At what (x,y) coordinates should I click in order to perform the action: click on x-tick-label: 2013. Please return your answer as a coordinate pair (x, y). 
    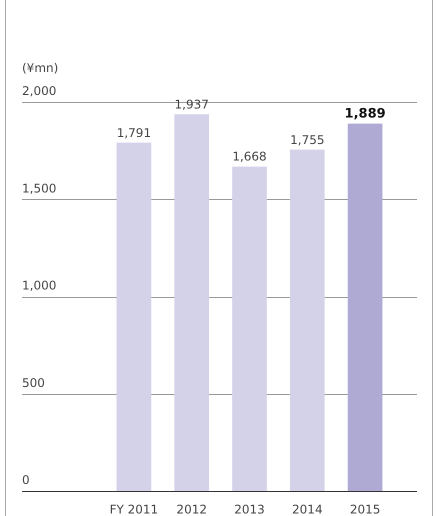
    Looking at the image, I should click on (249, 509).